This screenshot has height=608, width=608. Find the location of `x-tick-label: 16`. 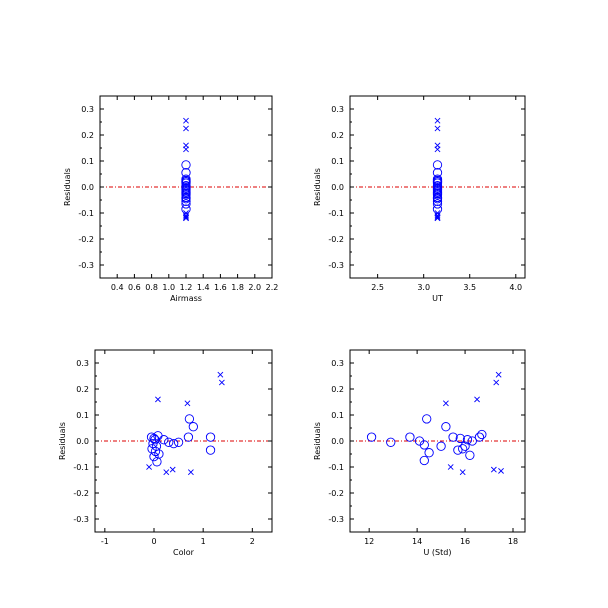

x-tick-label: 16 is located at coordinates (465, 541).